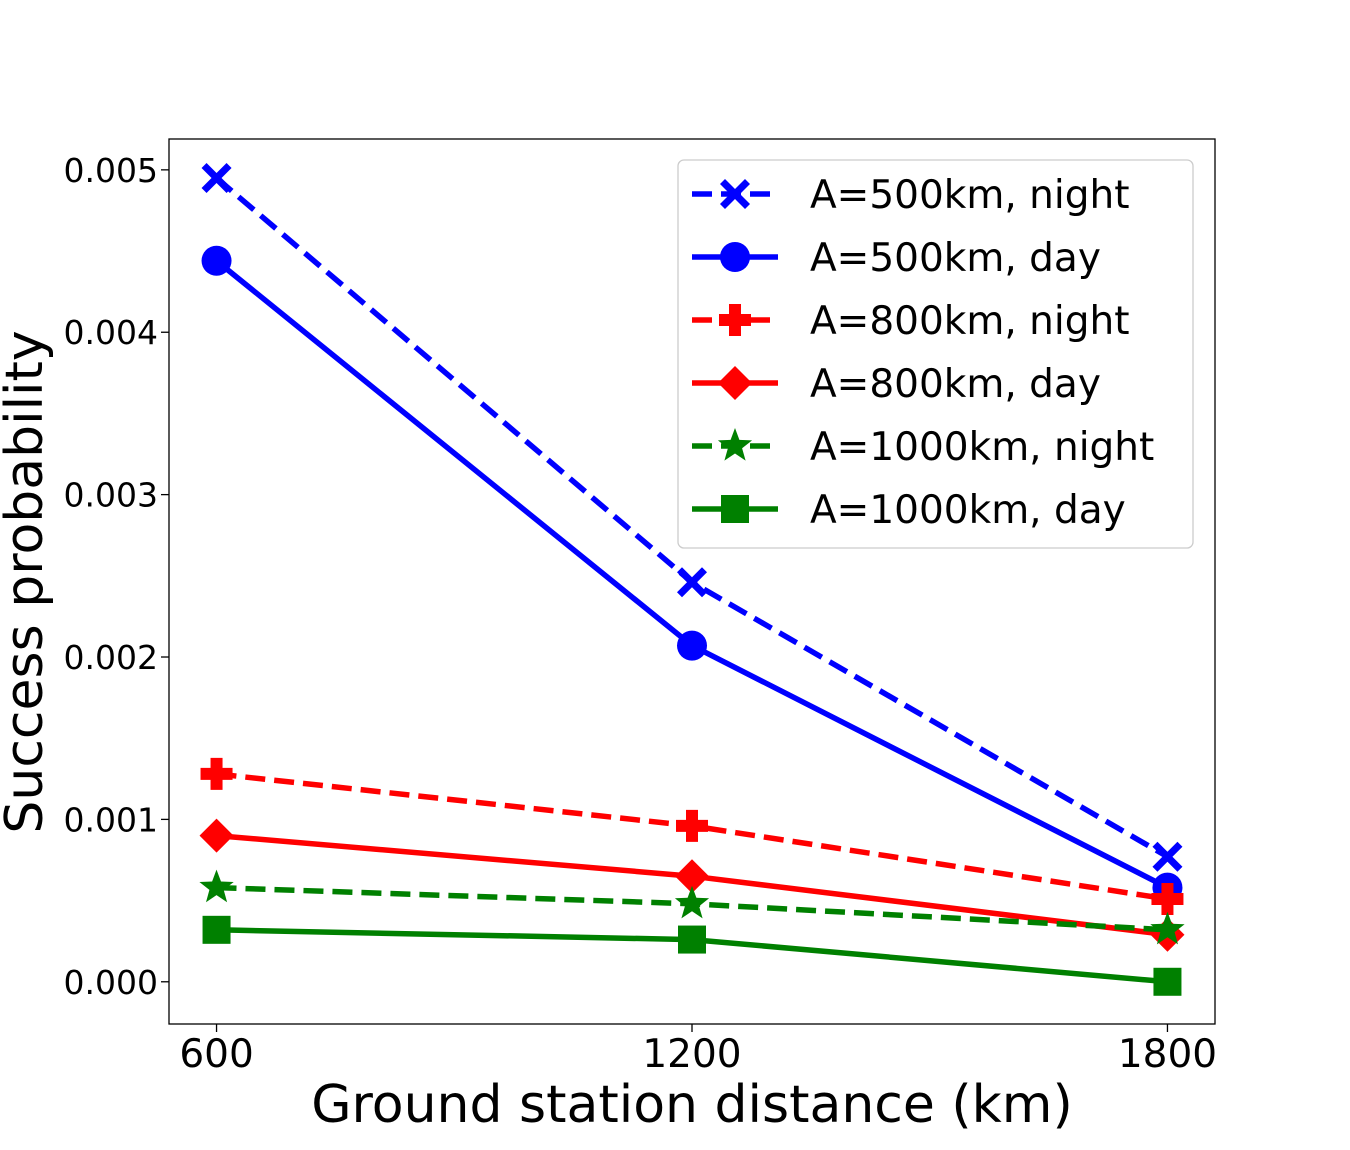  Describe the element at coordinates (692, 1105) in the screenshot. I see `x-axis-title: Ground station distance (km)` at that location.